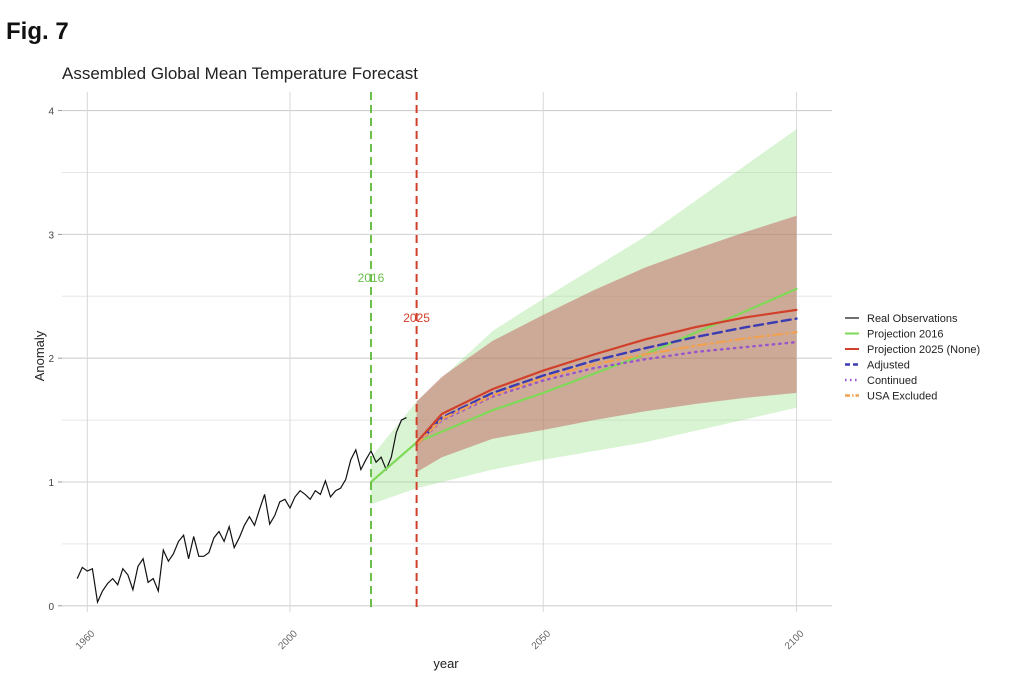  Describe the element at coordinates (86, 640) in the screenshot. I see `x-tick-label: 1960` at that location.